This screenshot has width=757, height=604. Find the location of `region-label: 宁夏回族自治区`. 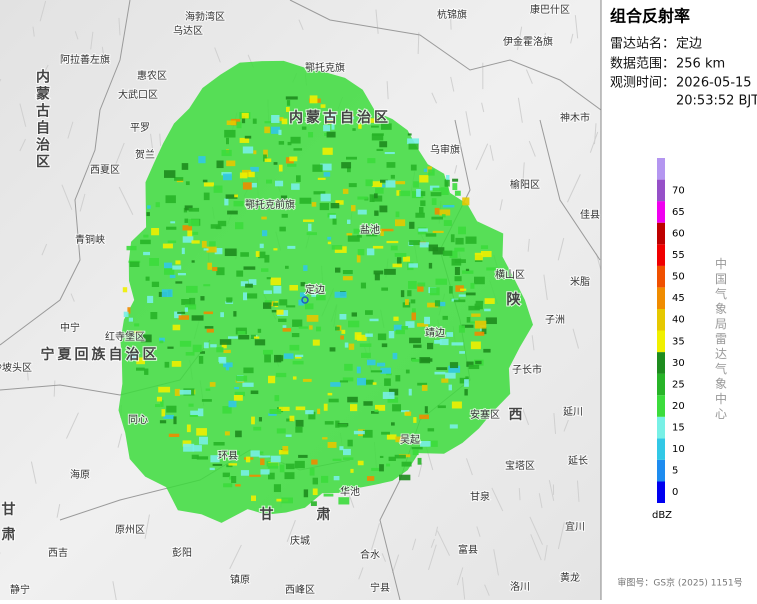

region-label: 宁夏回族自治区 is located at coordinates (100, 354).